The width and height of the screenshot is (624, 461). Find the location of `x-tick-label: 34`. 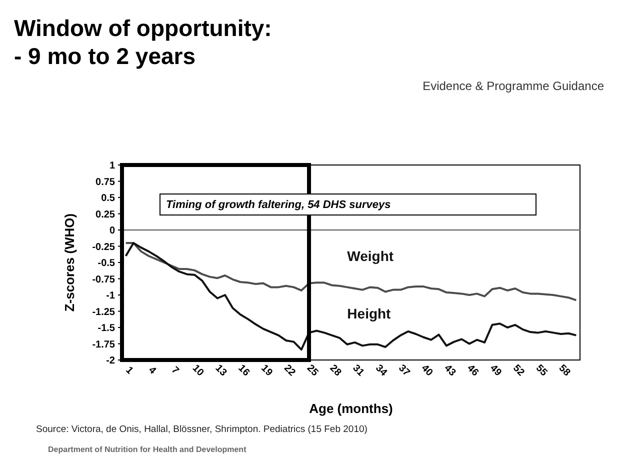

x-tick-label: 34 is located at coordinates (381, 370).